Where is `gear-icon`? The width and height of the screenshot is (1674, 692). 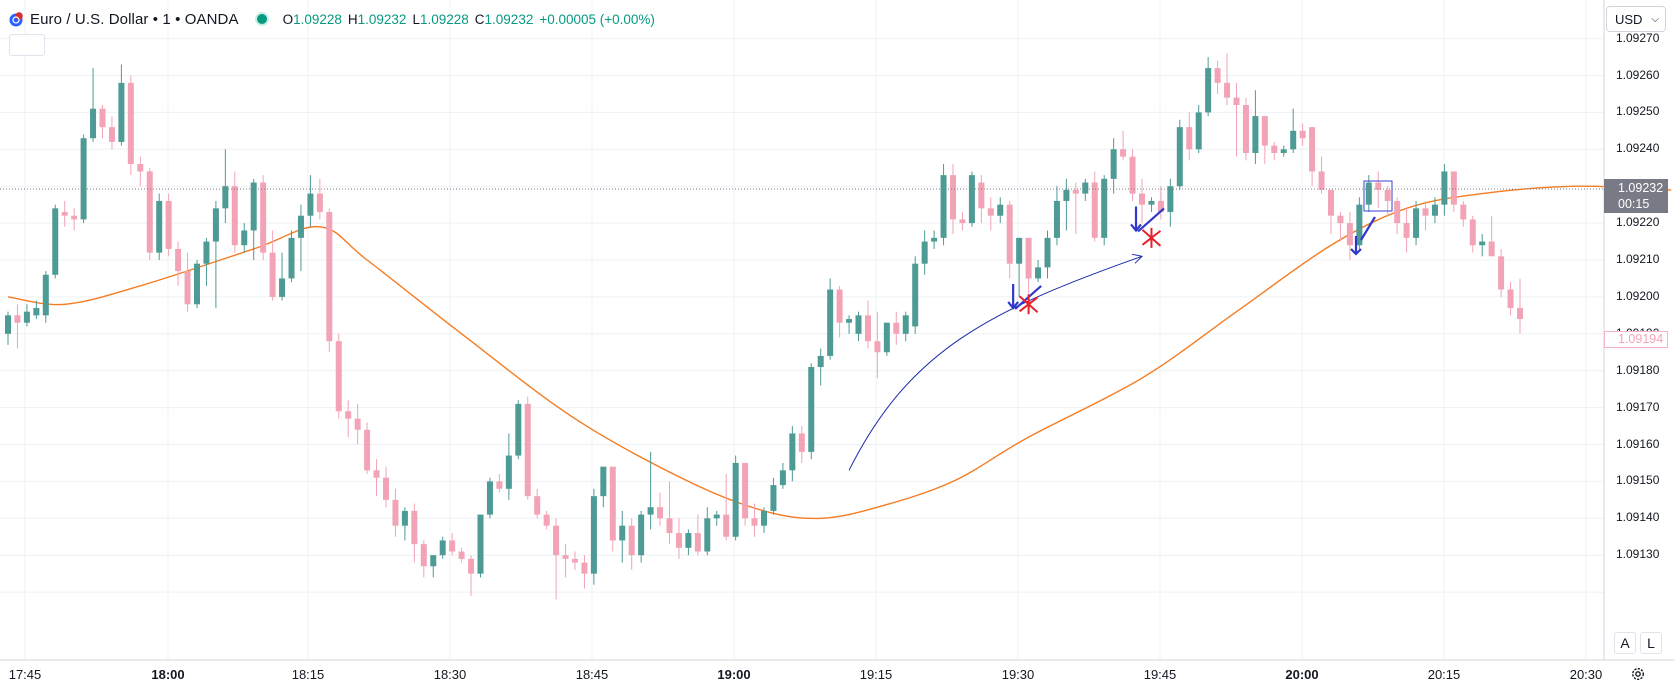
gear-icon is located at coordinates (1638, 674).